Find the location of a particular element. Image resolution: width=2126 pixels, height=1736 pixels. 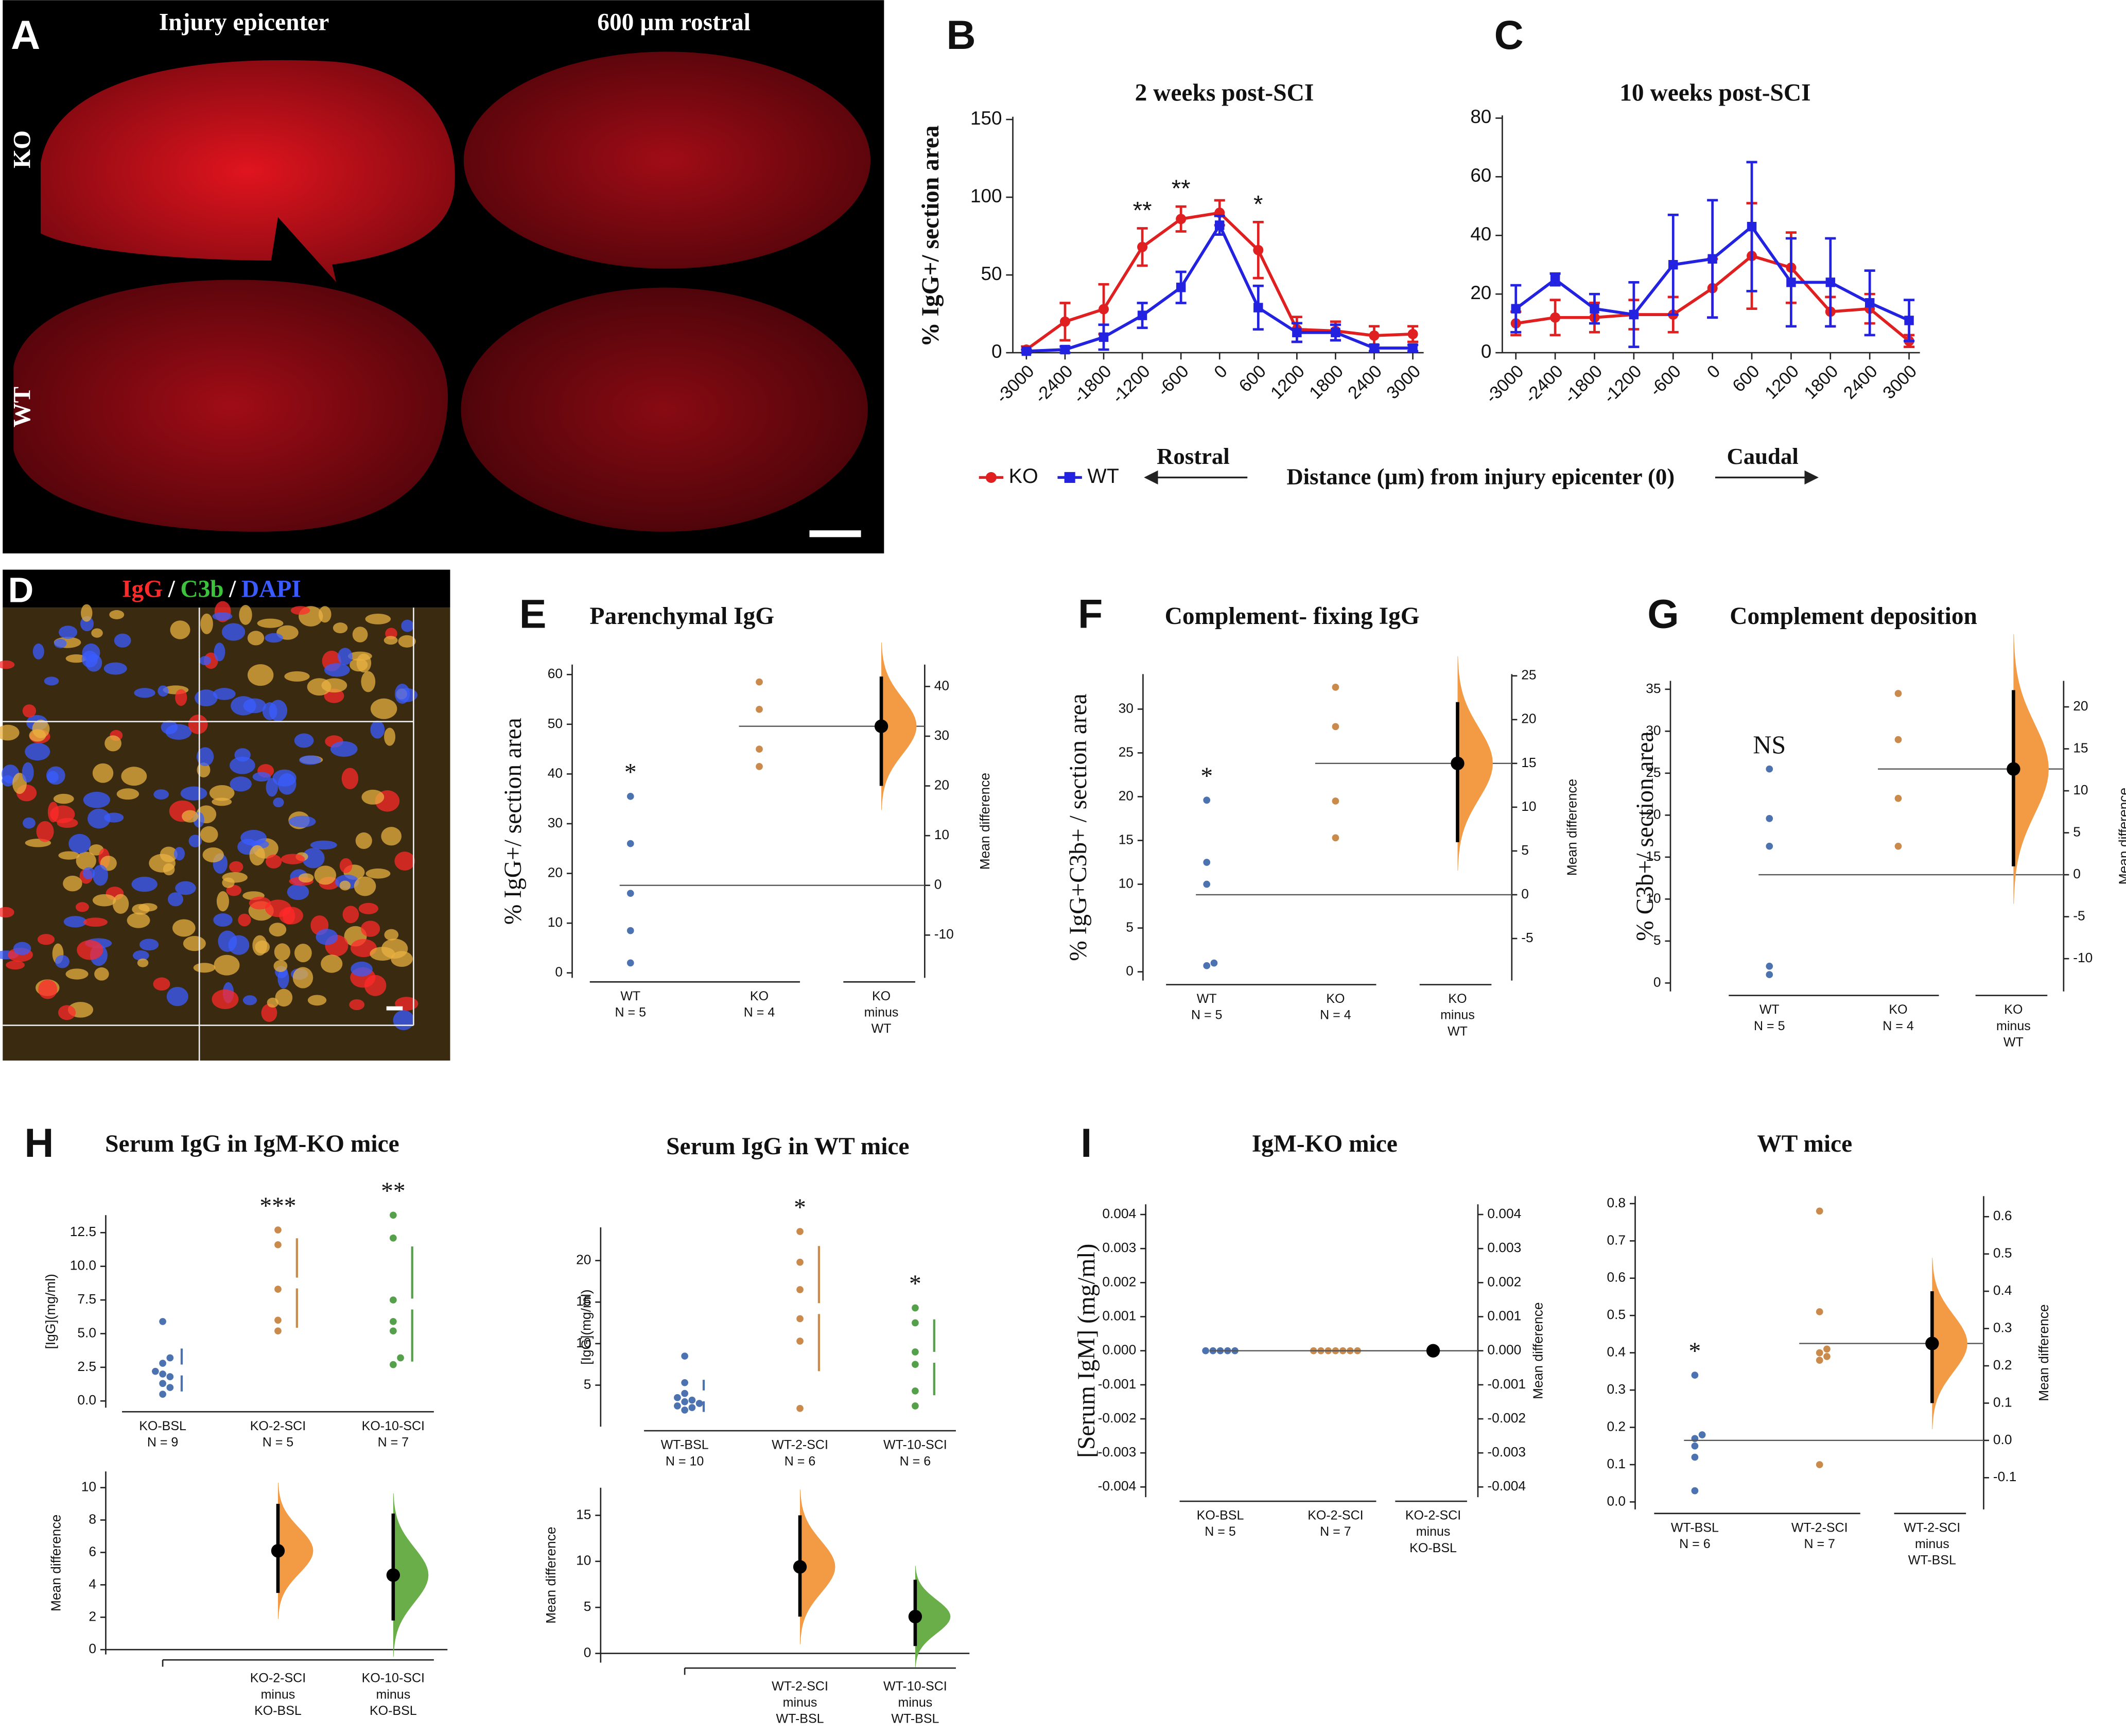

group-n: N = 6 is located at coordinates (801, 1461).